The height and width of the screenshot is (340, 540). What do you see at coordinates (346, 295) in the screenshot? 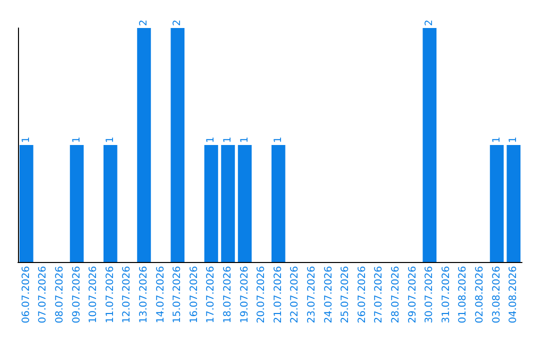
I see `x-tick-label: 25.07.2026` at bounding box center [346, 295].